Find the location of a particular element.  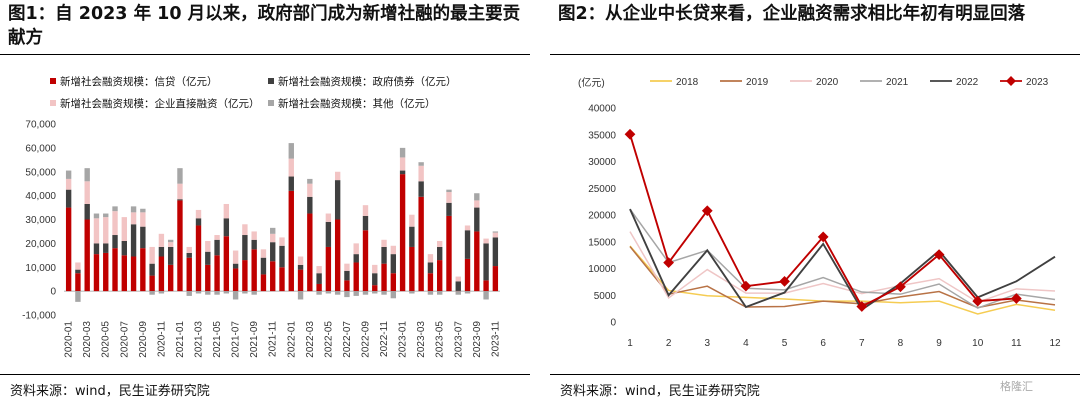

x-tick-label: 2022-01 is located at coordinates (291, 339).